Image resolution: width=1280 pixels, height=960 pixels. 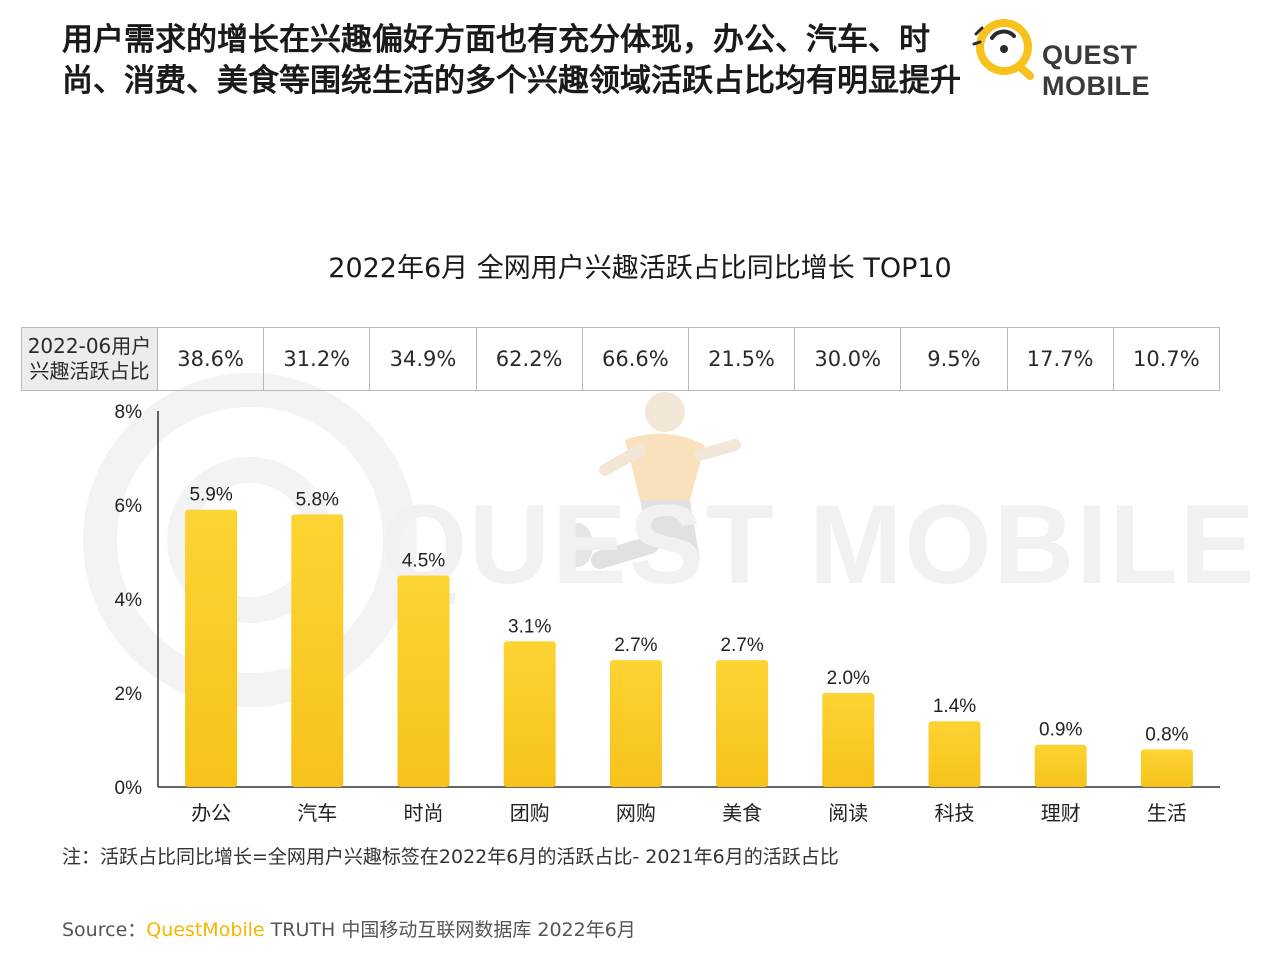 I want to click on brand-logo: QUEST MOBILE, so click(x=1102, y=57).